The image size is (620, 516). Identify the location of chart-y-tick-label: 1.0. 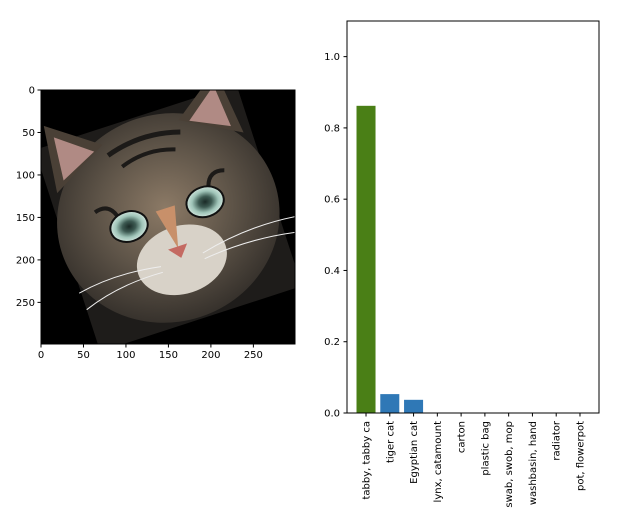
(332, 57).